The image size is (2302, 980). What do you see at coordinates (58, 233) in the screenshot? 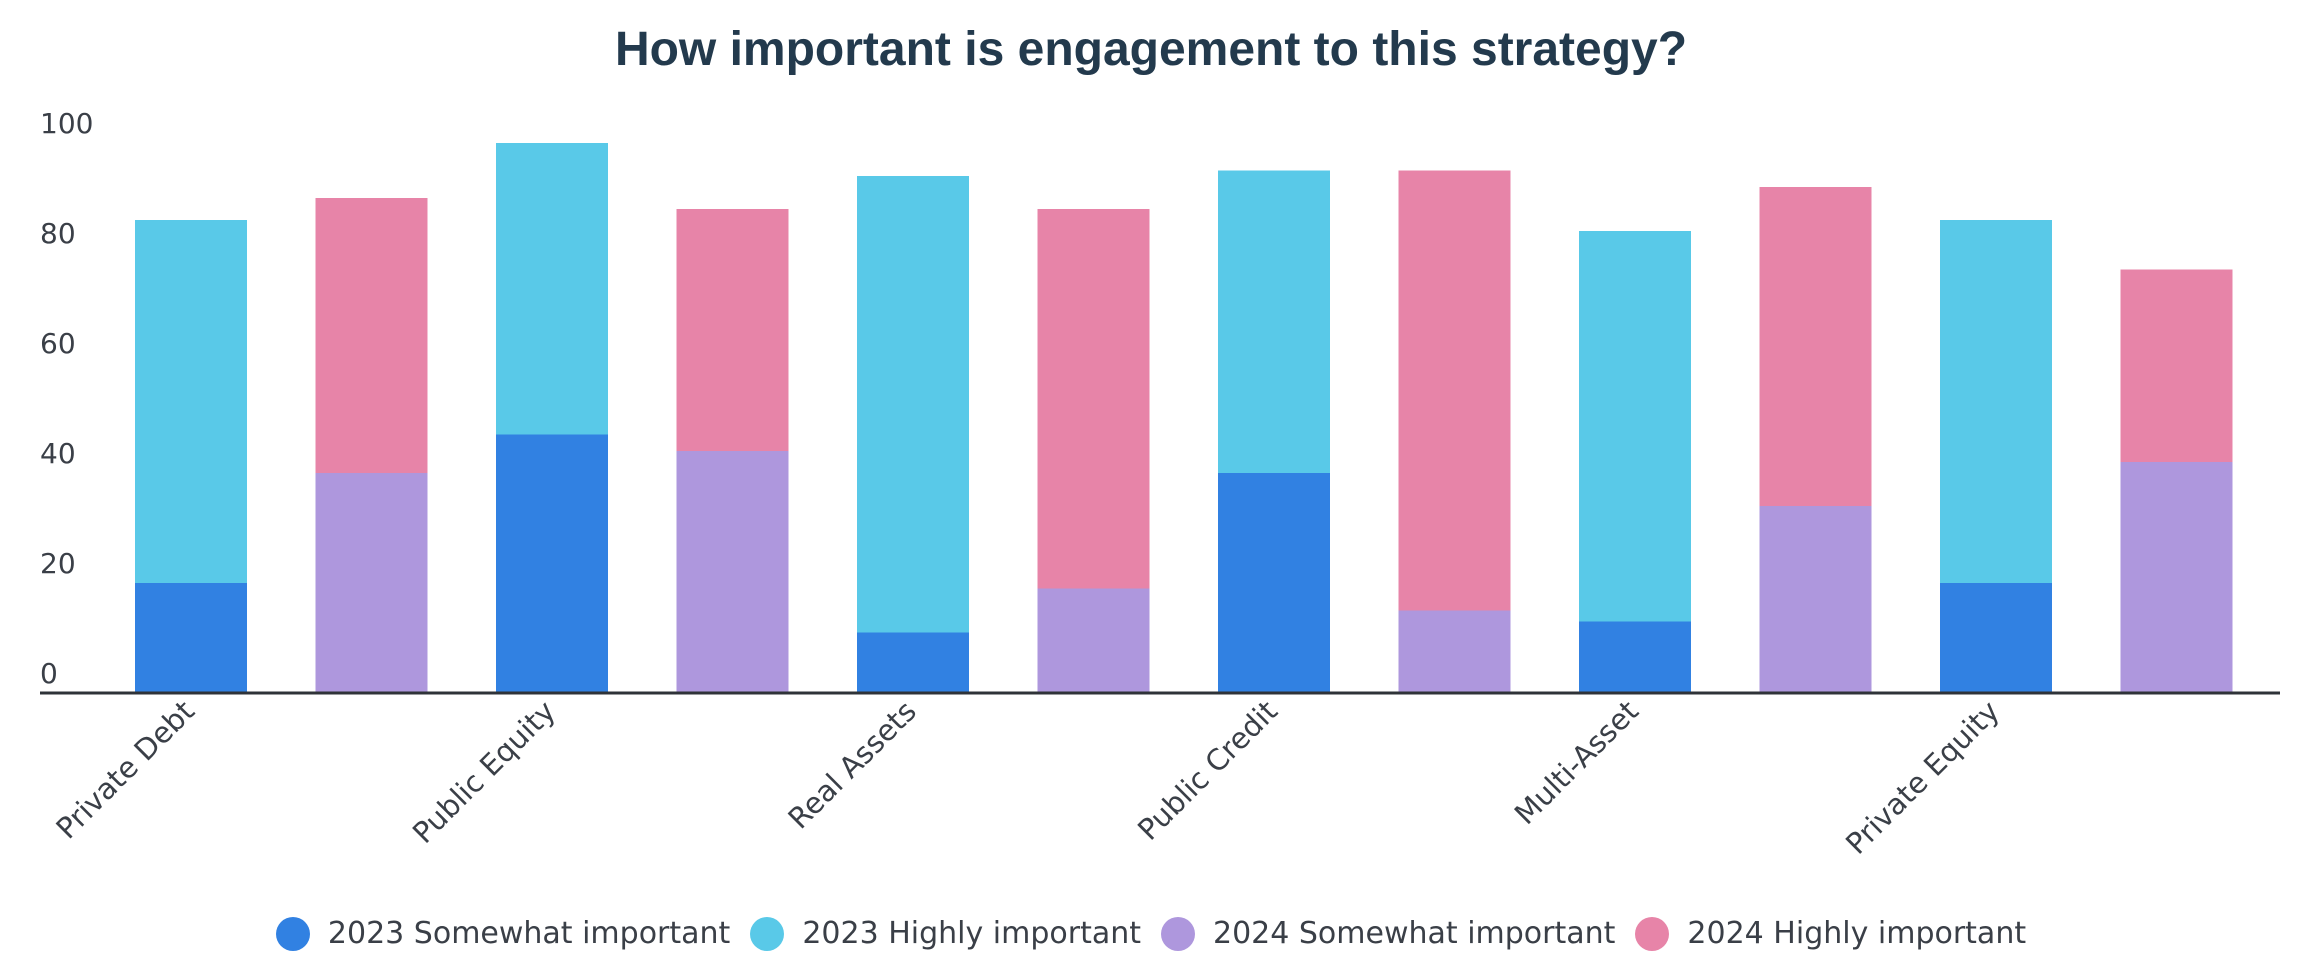
I see `y-tick-label: 80` at bounding box center [58, 233].